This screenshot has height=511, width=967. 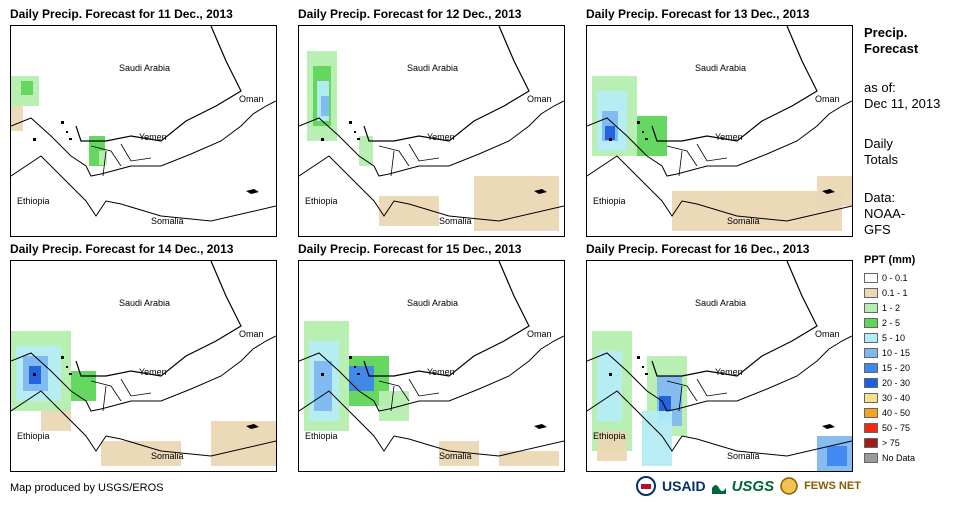 What do you see at coordinates (789, 486) in the screenshot?
I see `fewsnet-globe-icon` at bounding box center [789, 486].